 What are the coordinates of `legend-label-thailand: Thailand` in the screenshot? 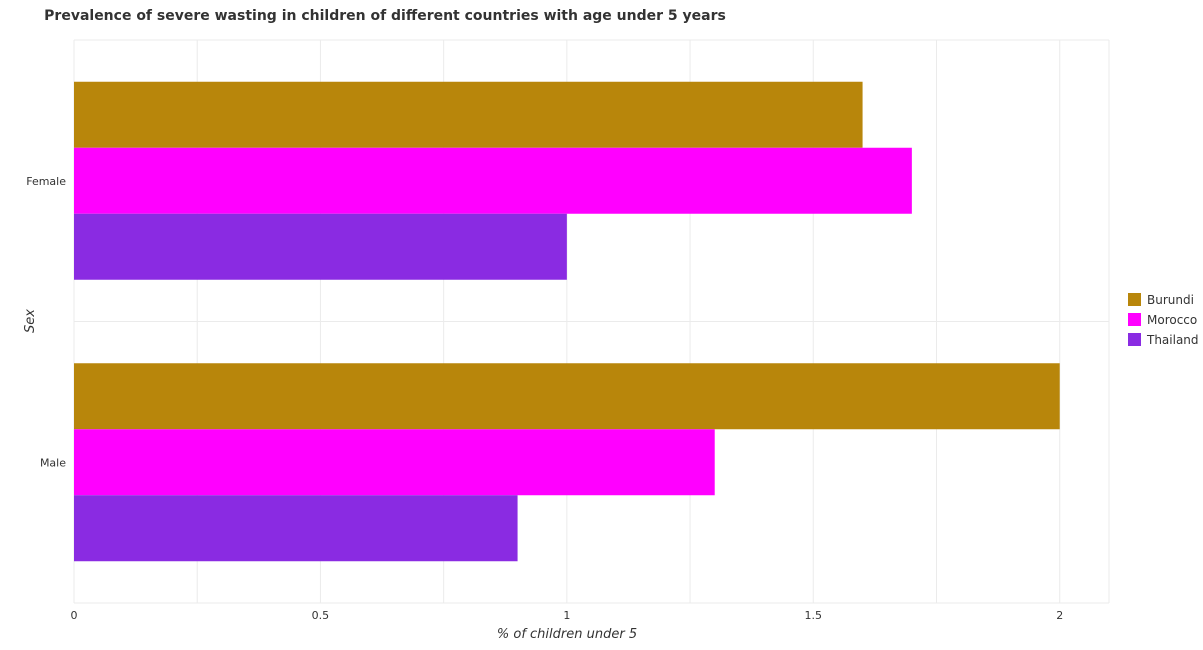 It's located at (1172, 340).